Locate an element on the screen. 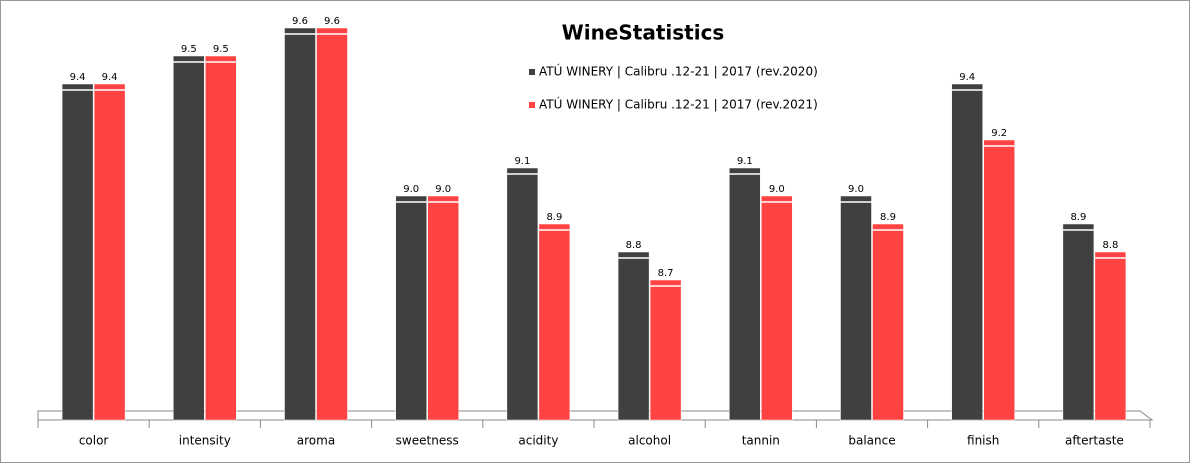  x-tick-label: intensity is located at coordinates (205, 441).